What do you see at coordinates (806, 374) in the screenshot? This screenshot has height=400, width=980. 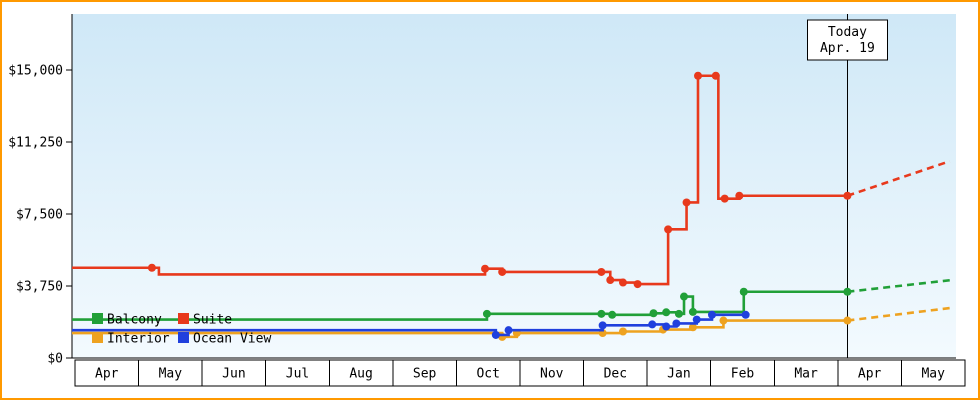 I see `x-axis-month-label-11: Mar` at bounding box center [806, 374].